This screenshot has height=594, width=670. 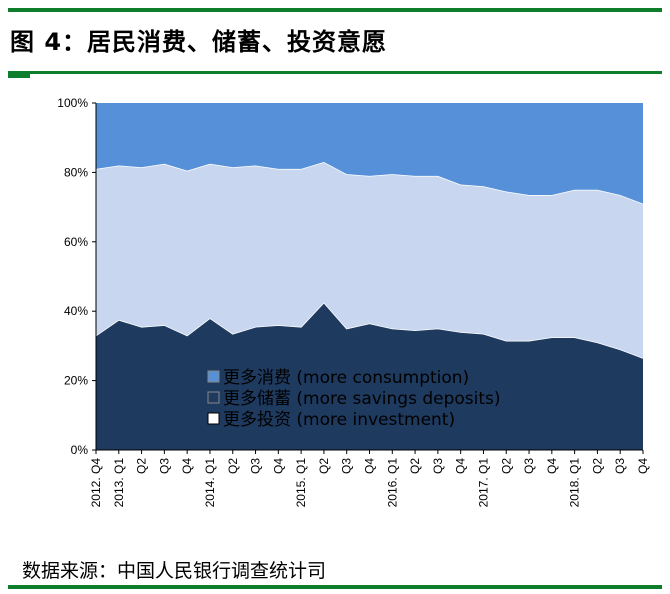 I want to click on page-title: 图 4：居民消费、储蓄、投资意愿, so click(x=199, y=42).